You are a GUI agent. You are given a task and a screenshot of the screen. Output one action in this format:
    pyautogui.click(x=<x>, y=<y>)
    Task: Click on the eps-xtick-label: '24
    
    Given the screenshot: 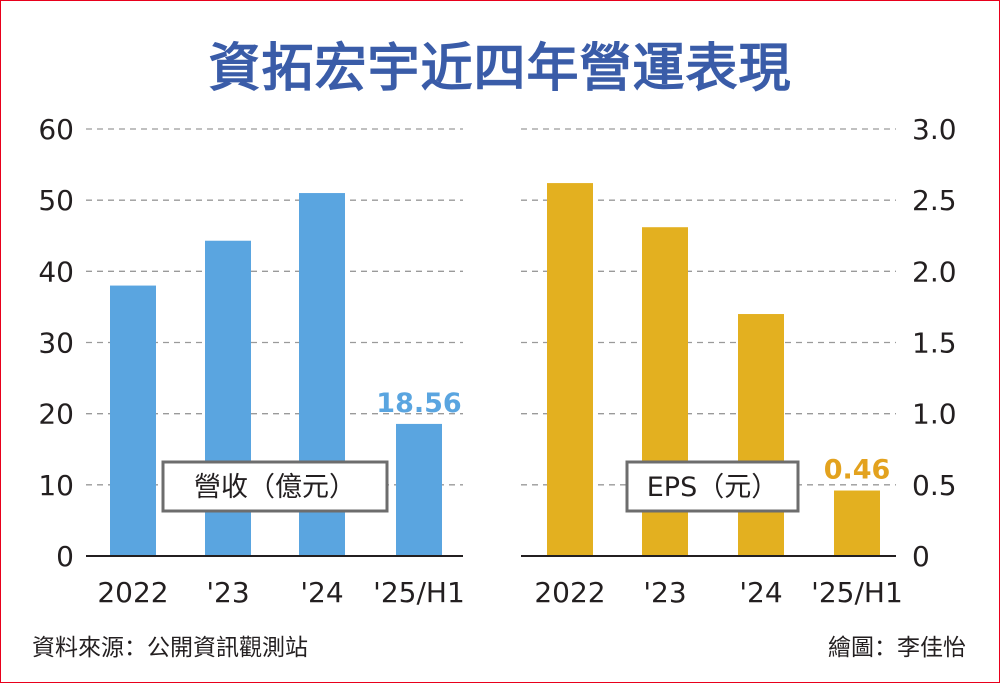 What is the action you would take?
    pyautogui.click(x=760, y=592)
    